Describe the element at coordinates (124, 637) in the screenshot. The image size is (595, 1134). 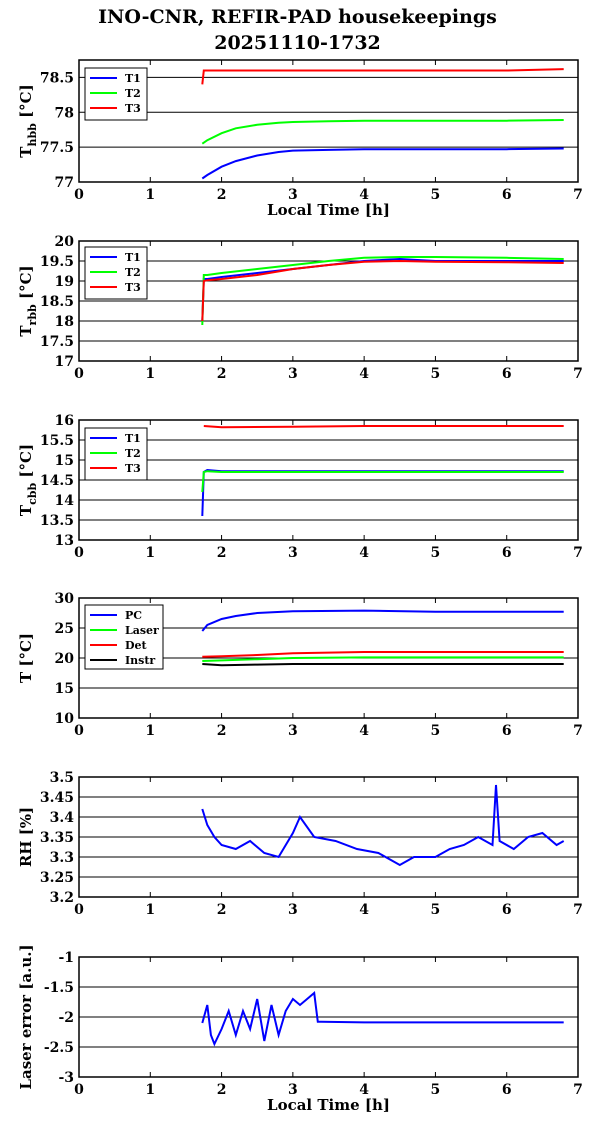
I see `legend: PC Laser Det Instr` at that location.